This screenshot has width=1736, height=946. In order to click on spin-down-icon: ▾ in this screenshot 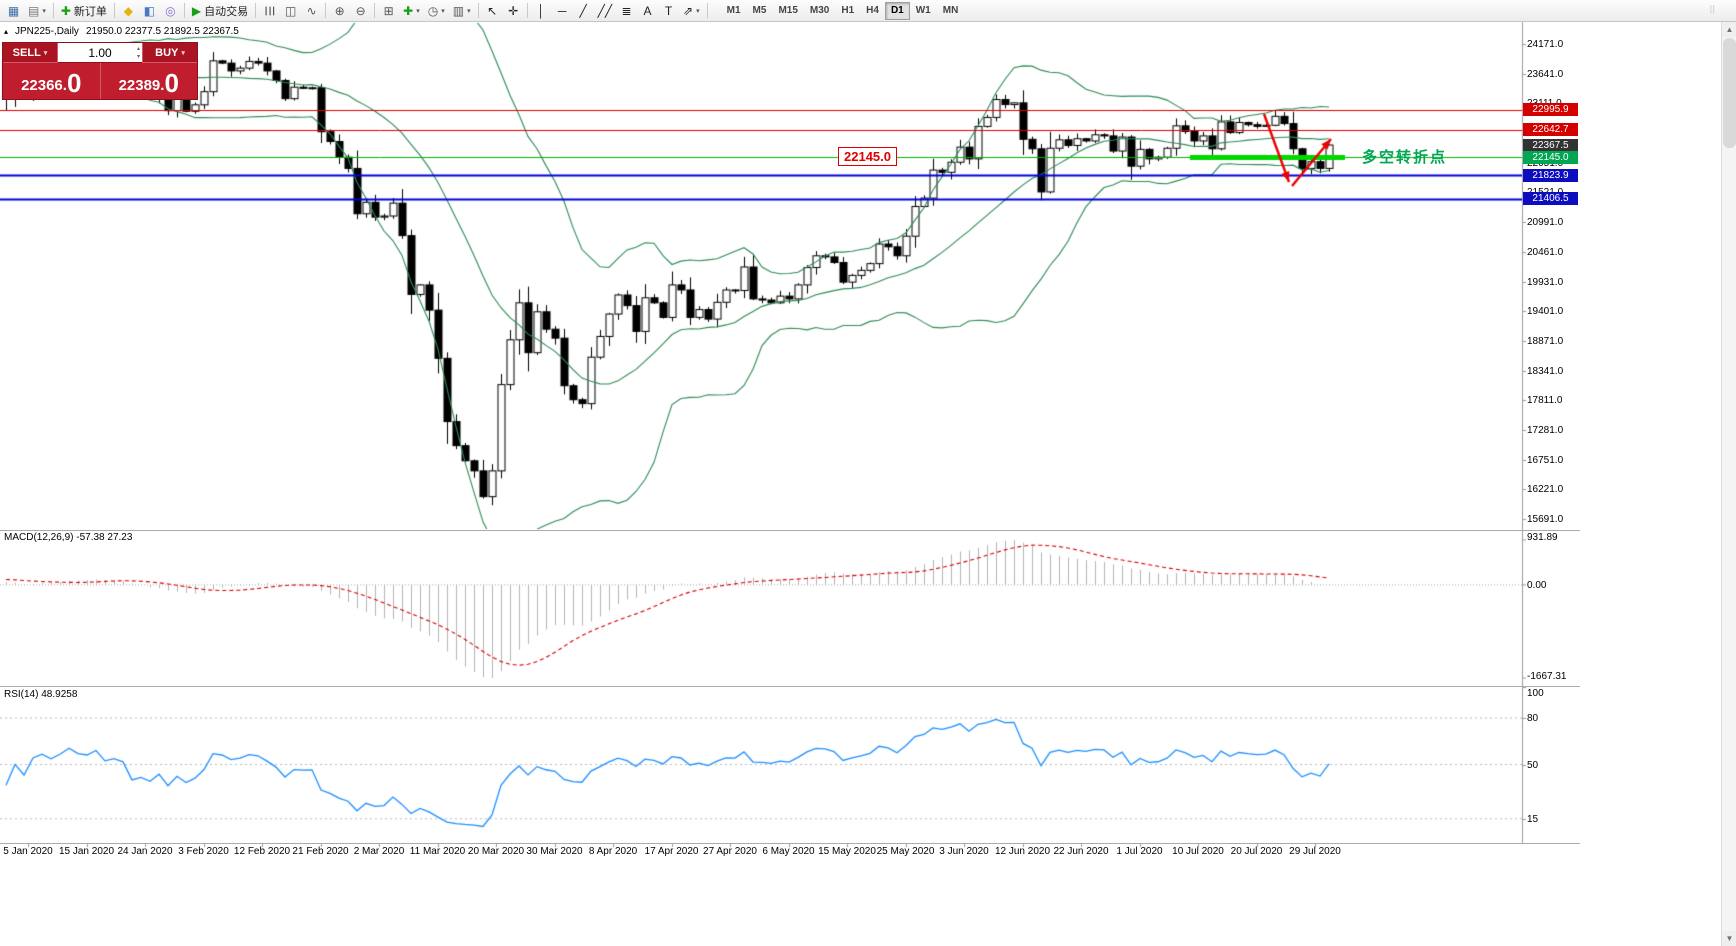, I will do `click(138, 57)`.